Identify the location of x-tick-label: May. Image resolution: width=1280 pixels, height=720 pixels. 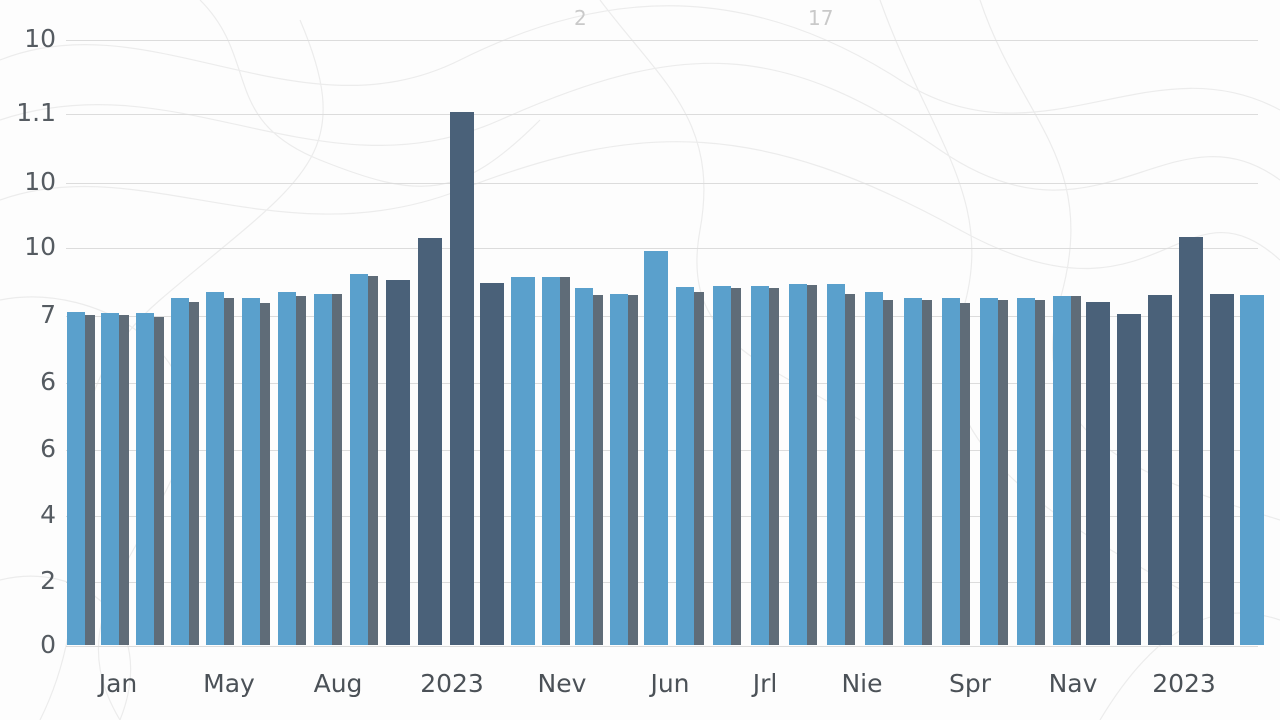
(229, 683).